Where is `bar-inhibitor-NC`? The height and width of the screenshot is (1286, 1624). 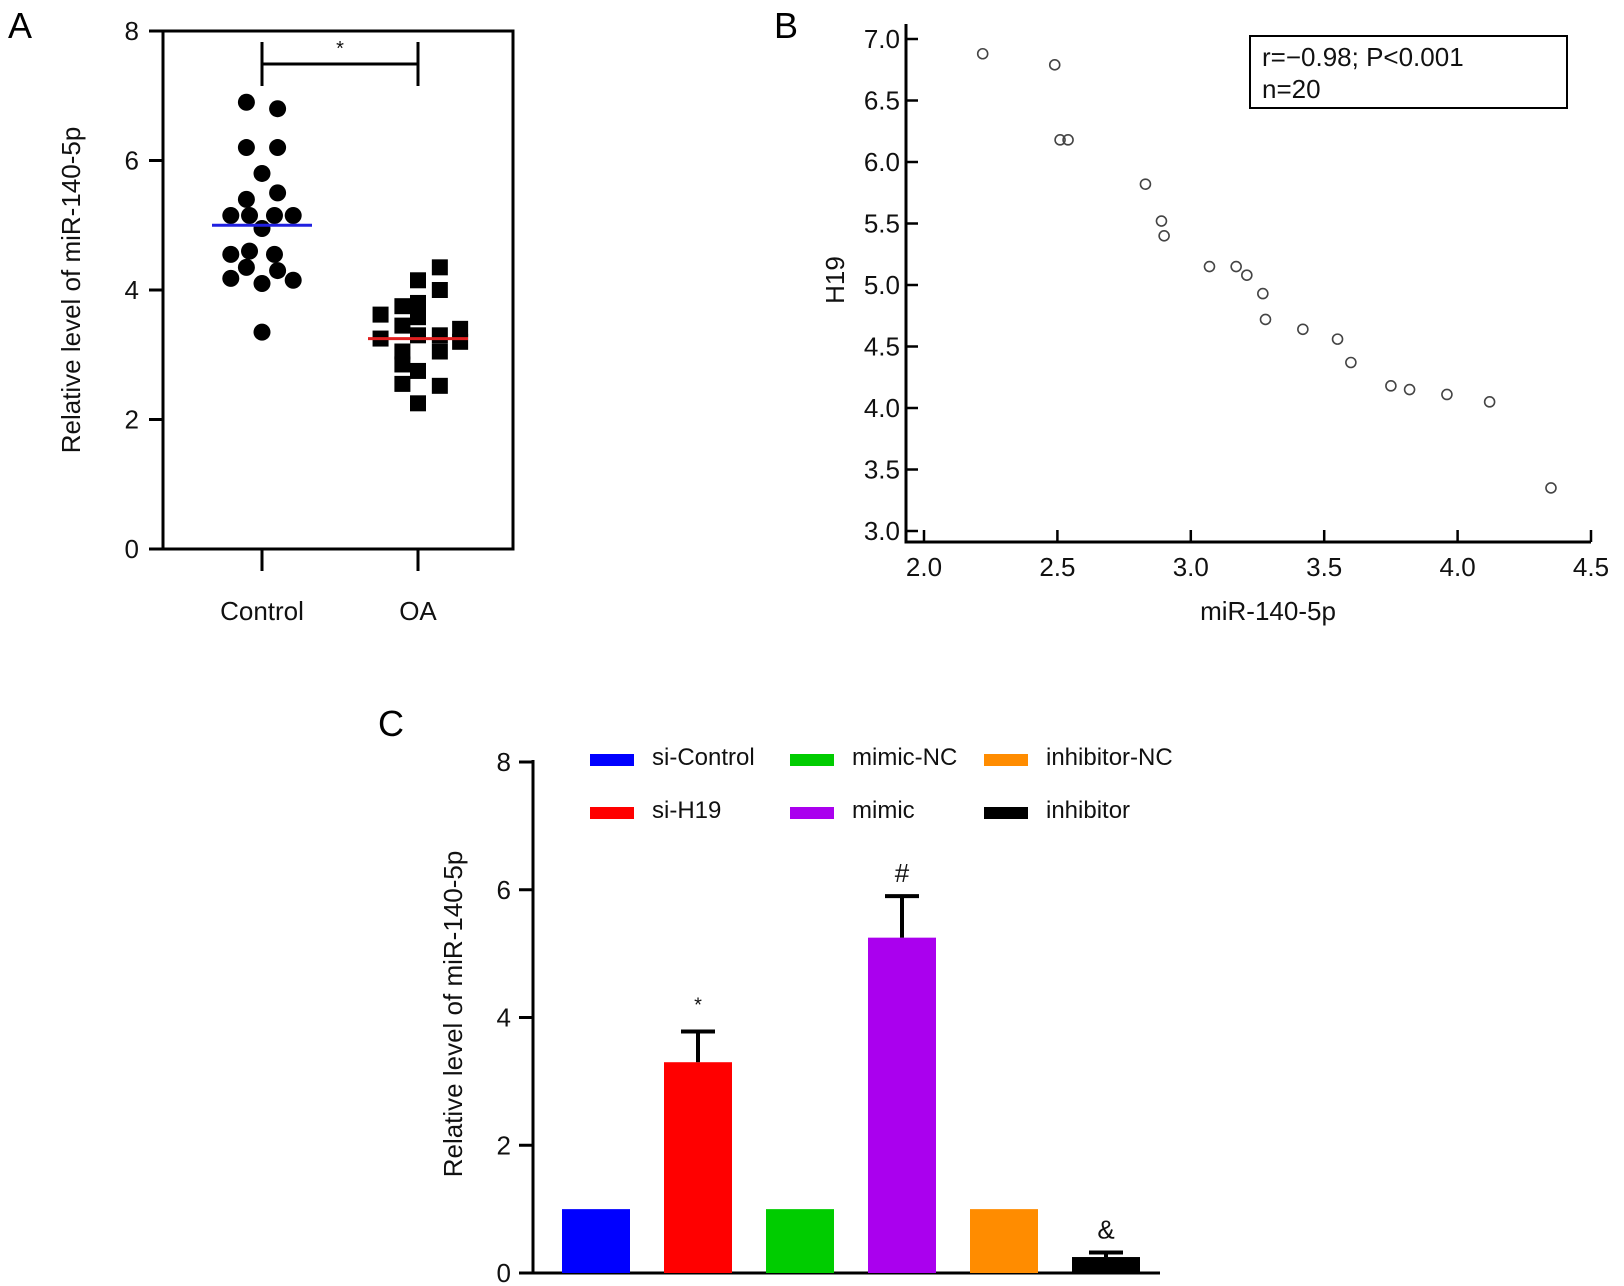
bar-inhibitor-NC is located at coordinates (1004, 1241).